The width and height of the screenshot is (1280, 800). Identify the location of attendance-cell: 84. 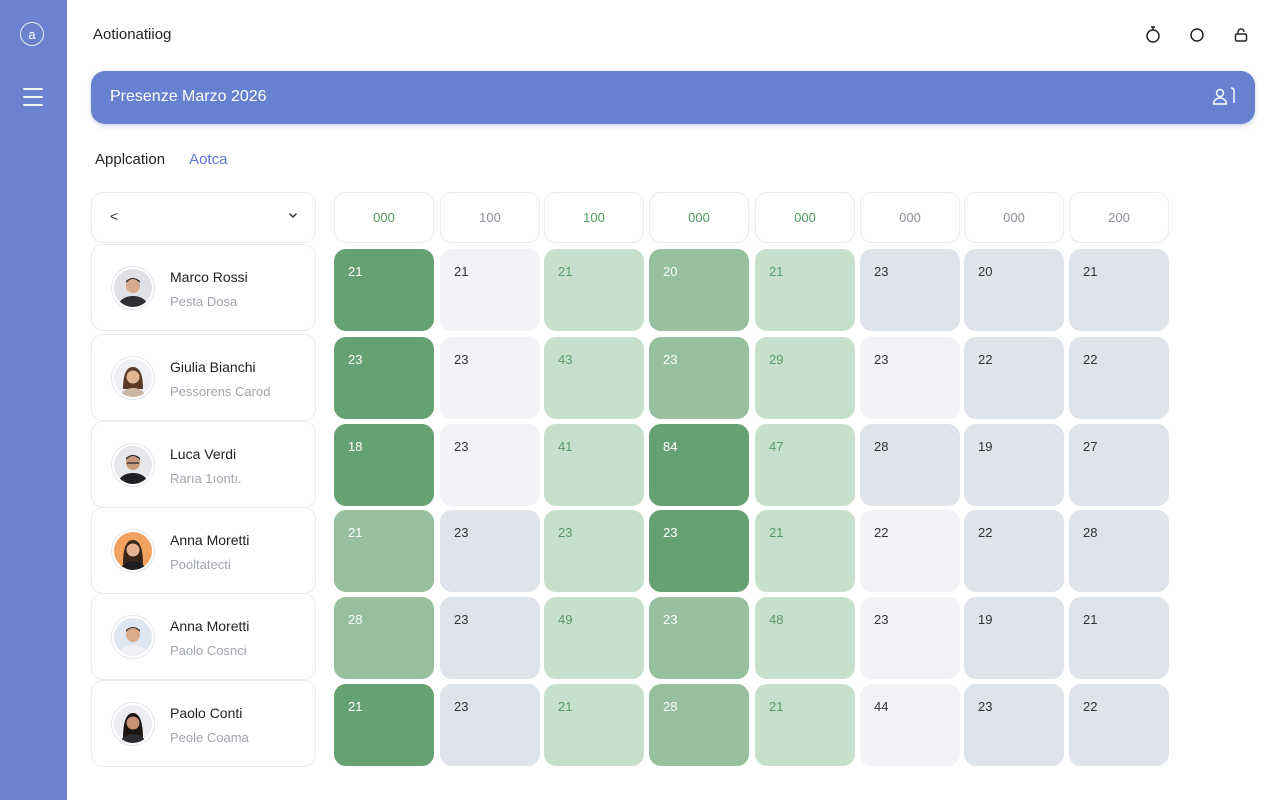
(699, 465).